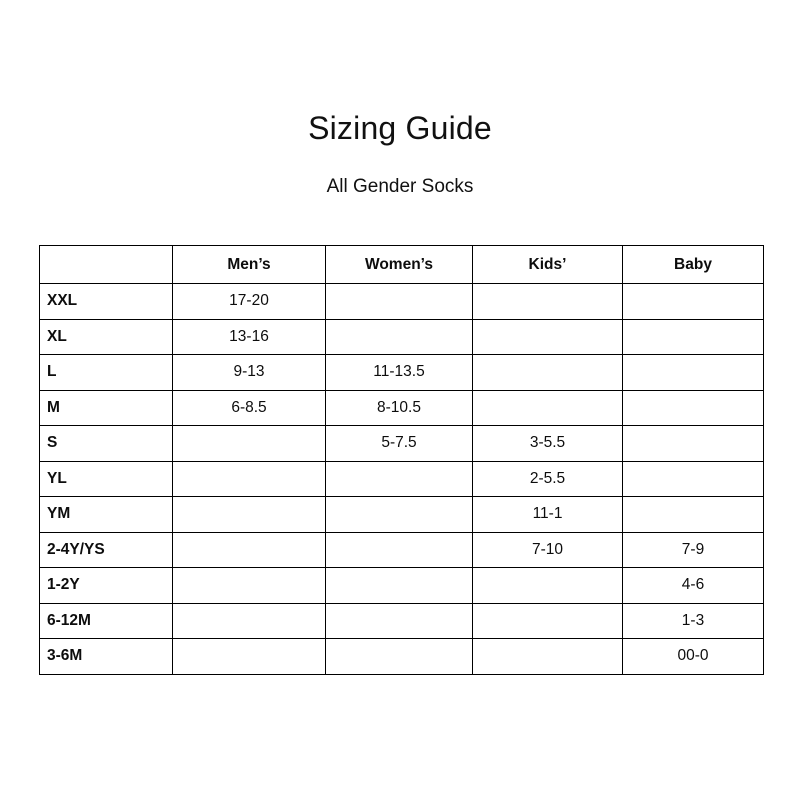 This screenshot has width=800, height=800. I want to click on cell-womens: 5-7.5, so click(399, 443).